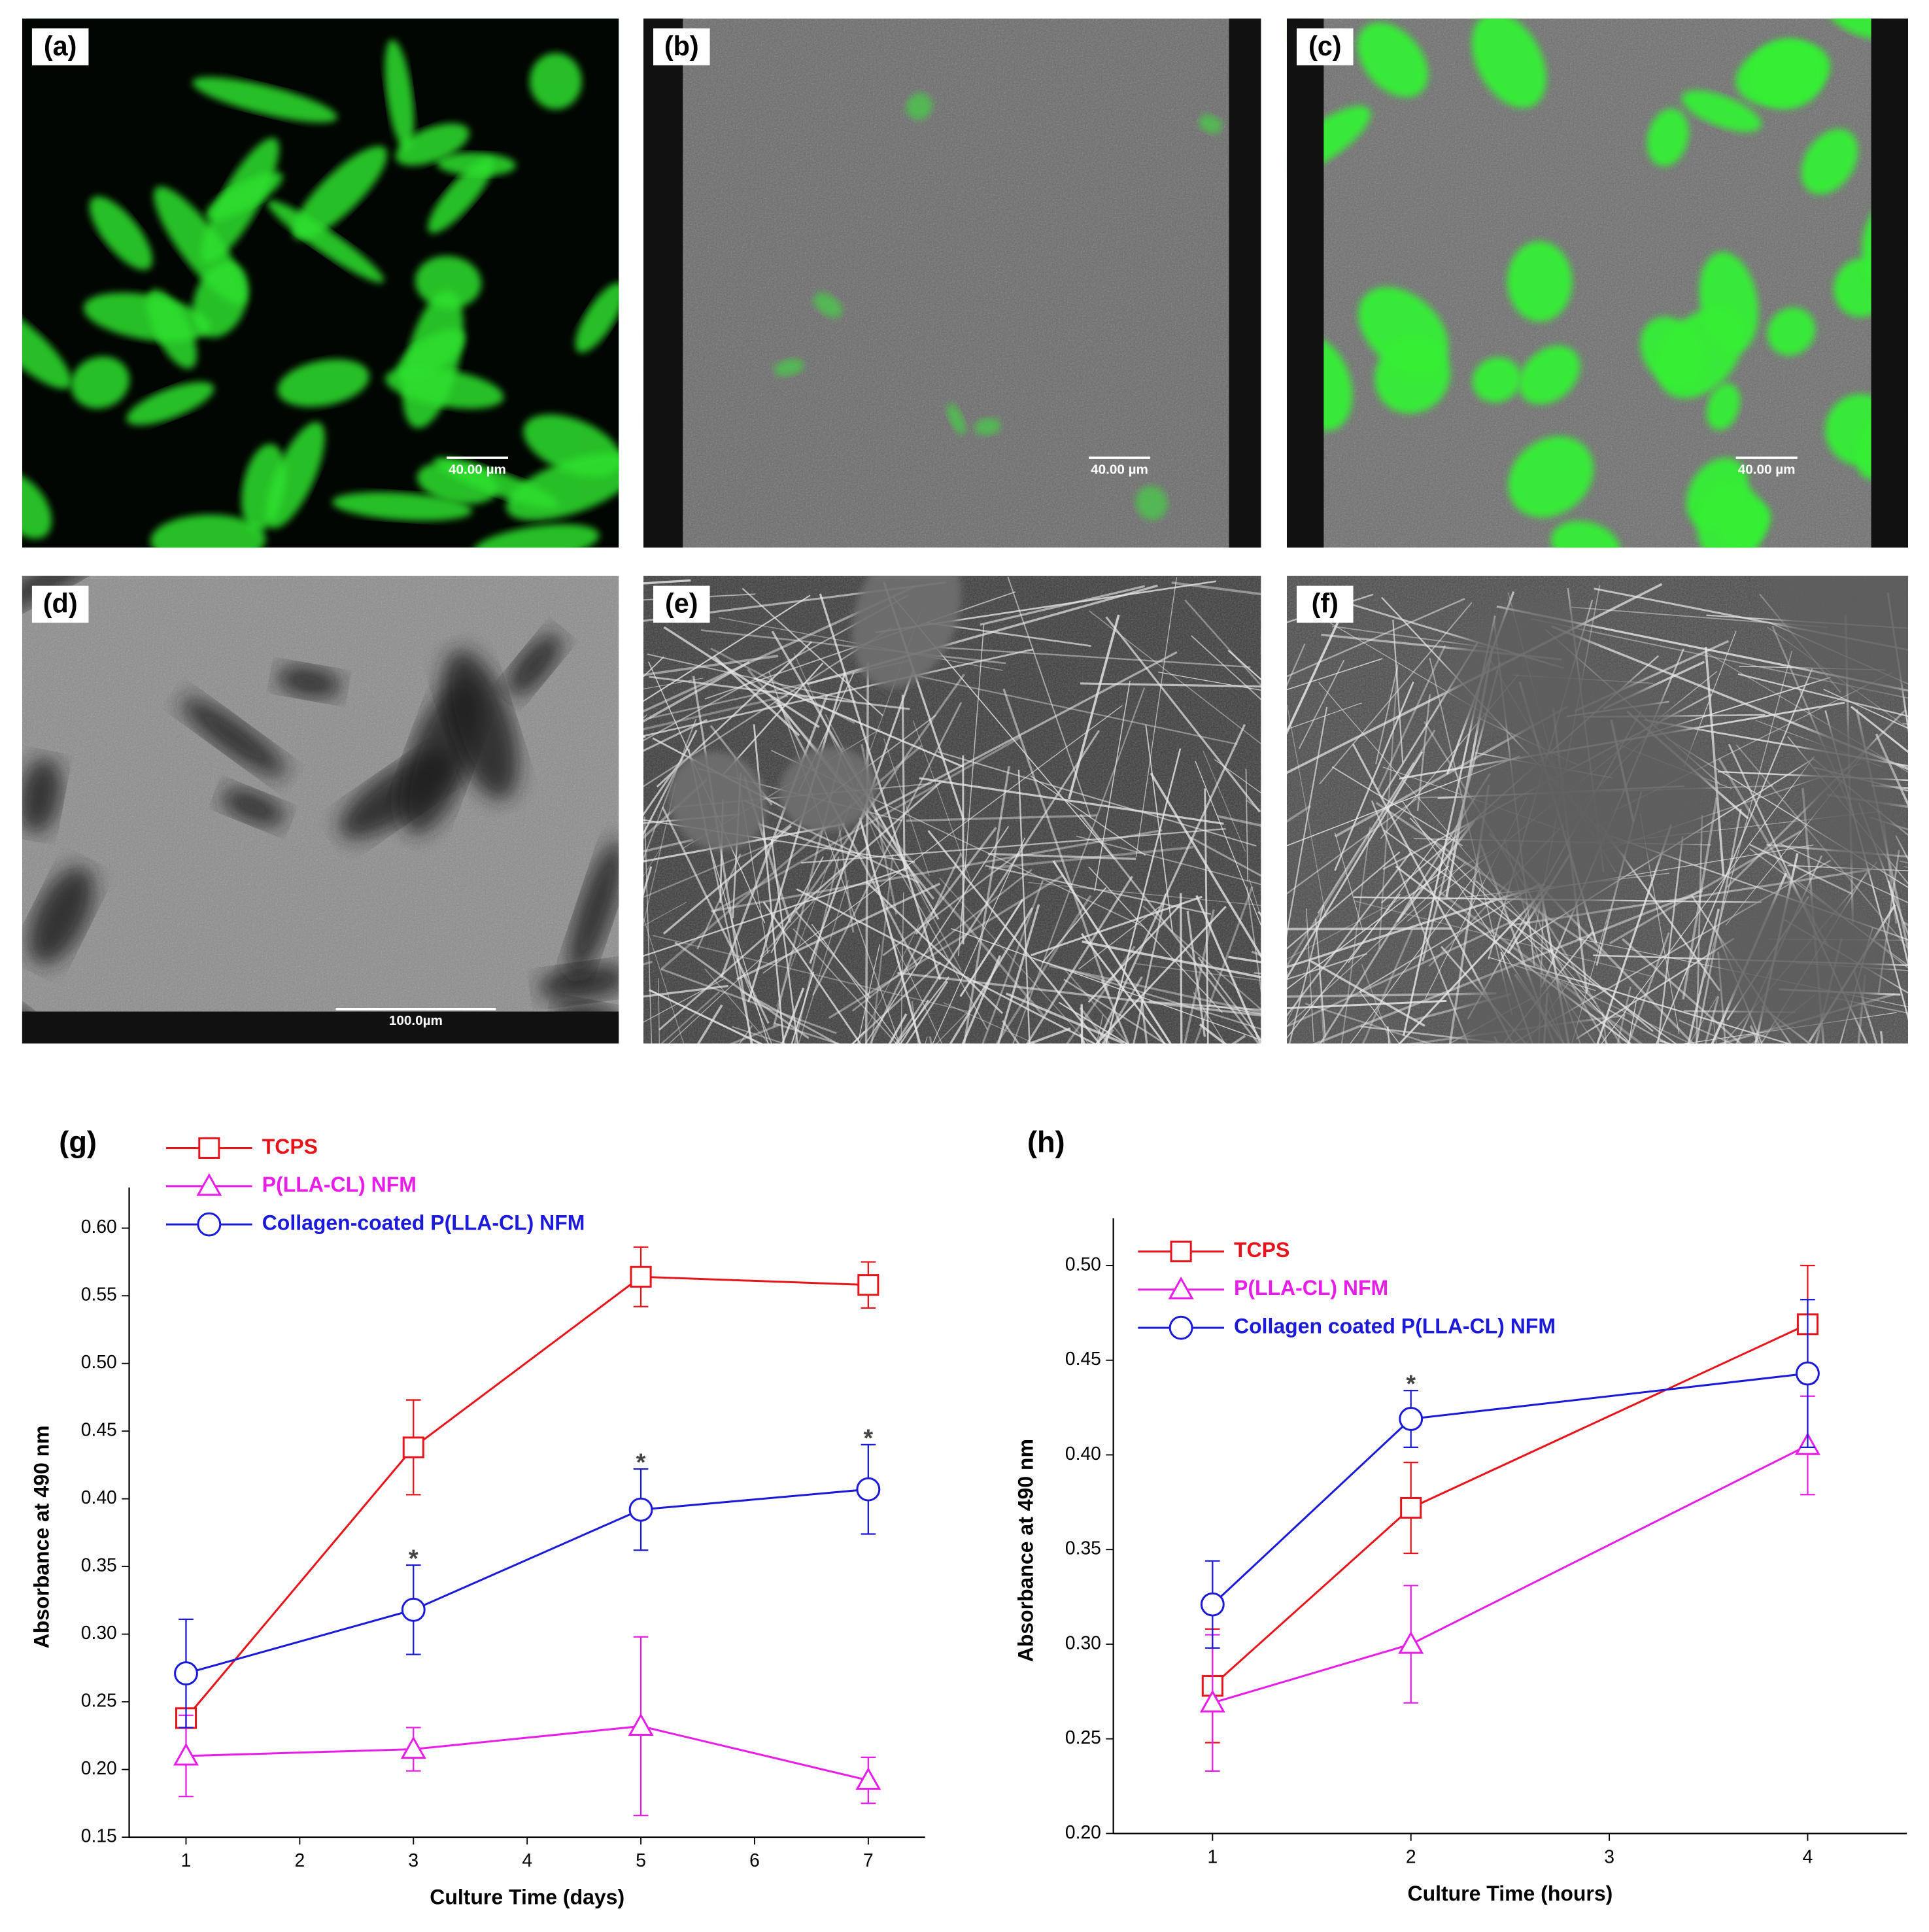 The image size is (1929, 1932). What do you see at coordinates (99, 1429) in the screenshot?
I see `y-tick-label: 0.45` at bounding box center [99, 1429].